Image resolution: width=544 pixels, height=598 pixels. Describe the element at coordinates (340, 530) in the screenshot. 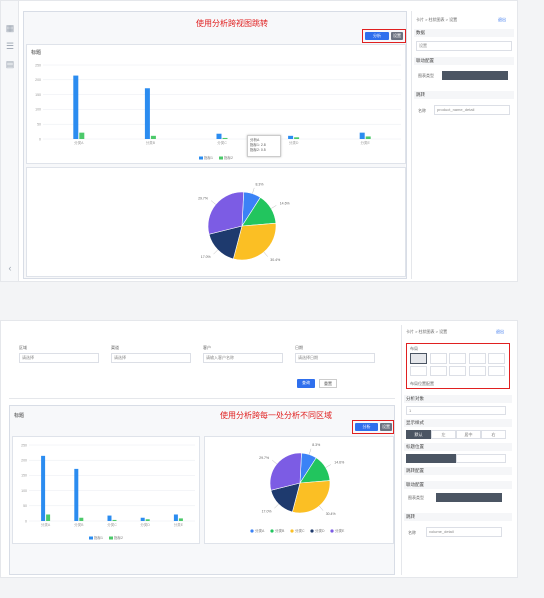

I see `legend-label: 分类E` at that location.